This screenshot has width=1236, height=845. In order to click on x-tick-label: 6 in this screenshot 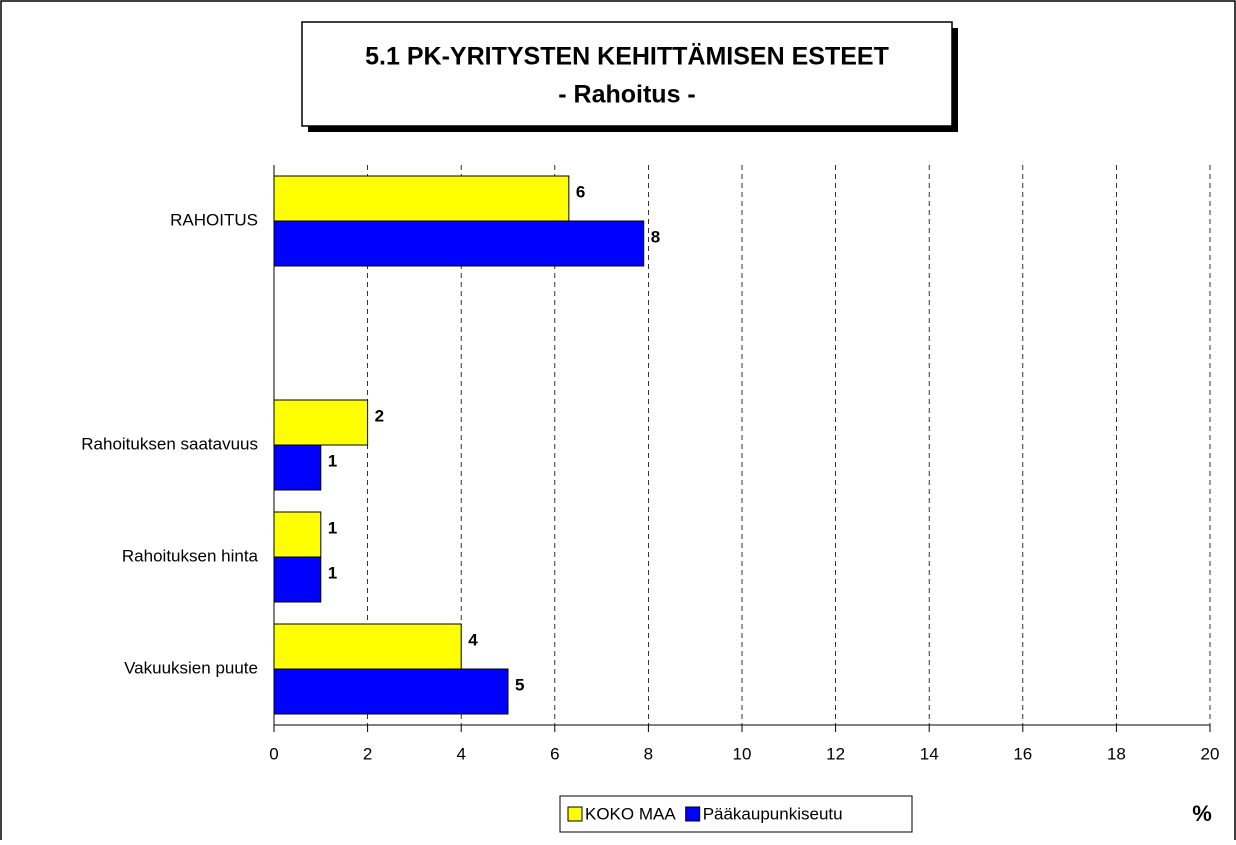, I will do `click(554, 753)`.